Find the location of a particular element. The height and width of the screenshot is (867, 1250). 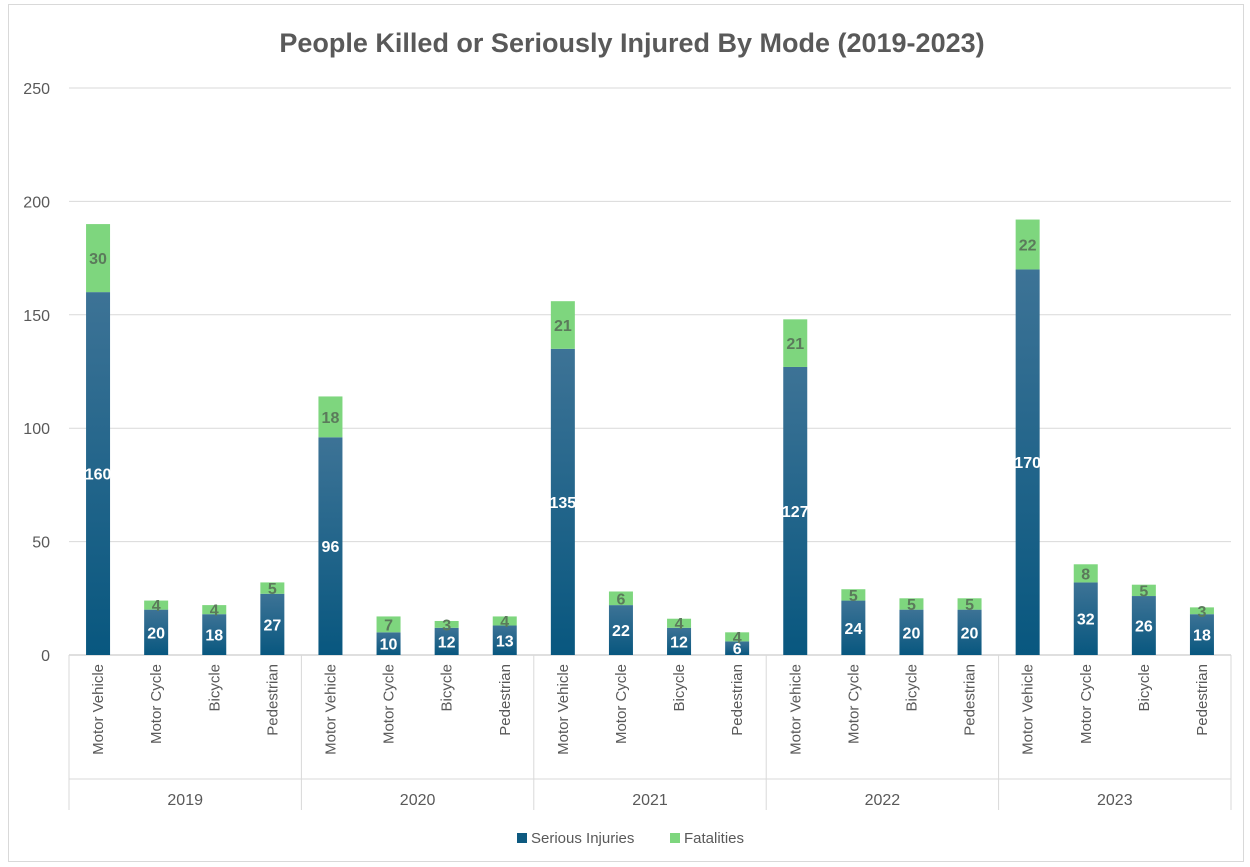

x-group-label: 2022 is located at coordinates (883, 800).